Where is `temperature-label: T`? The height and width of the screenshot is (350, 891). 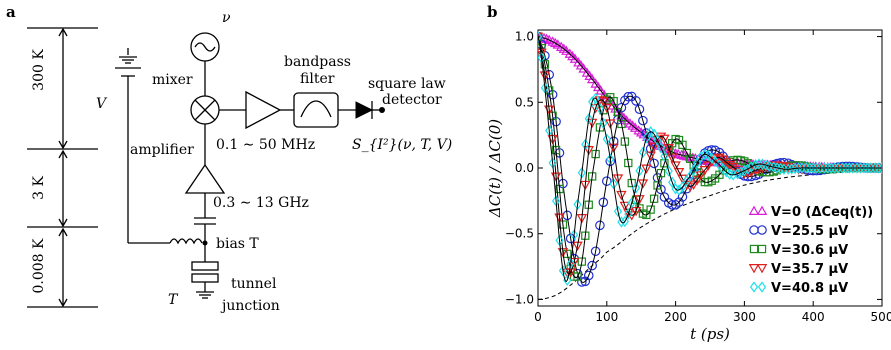 temperature-label: T is located at coordinates (173, 300).